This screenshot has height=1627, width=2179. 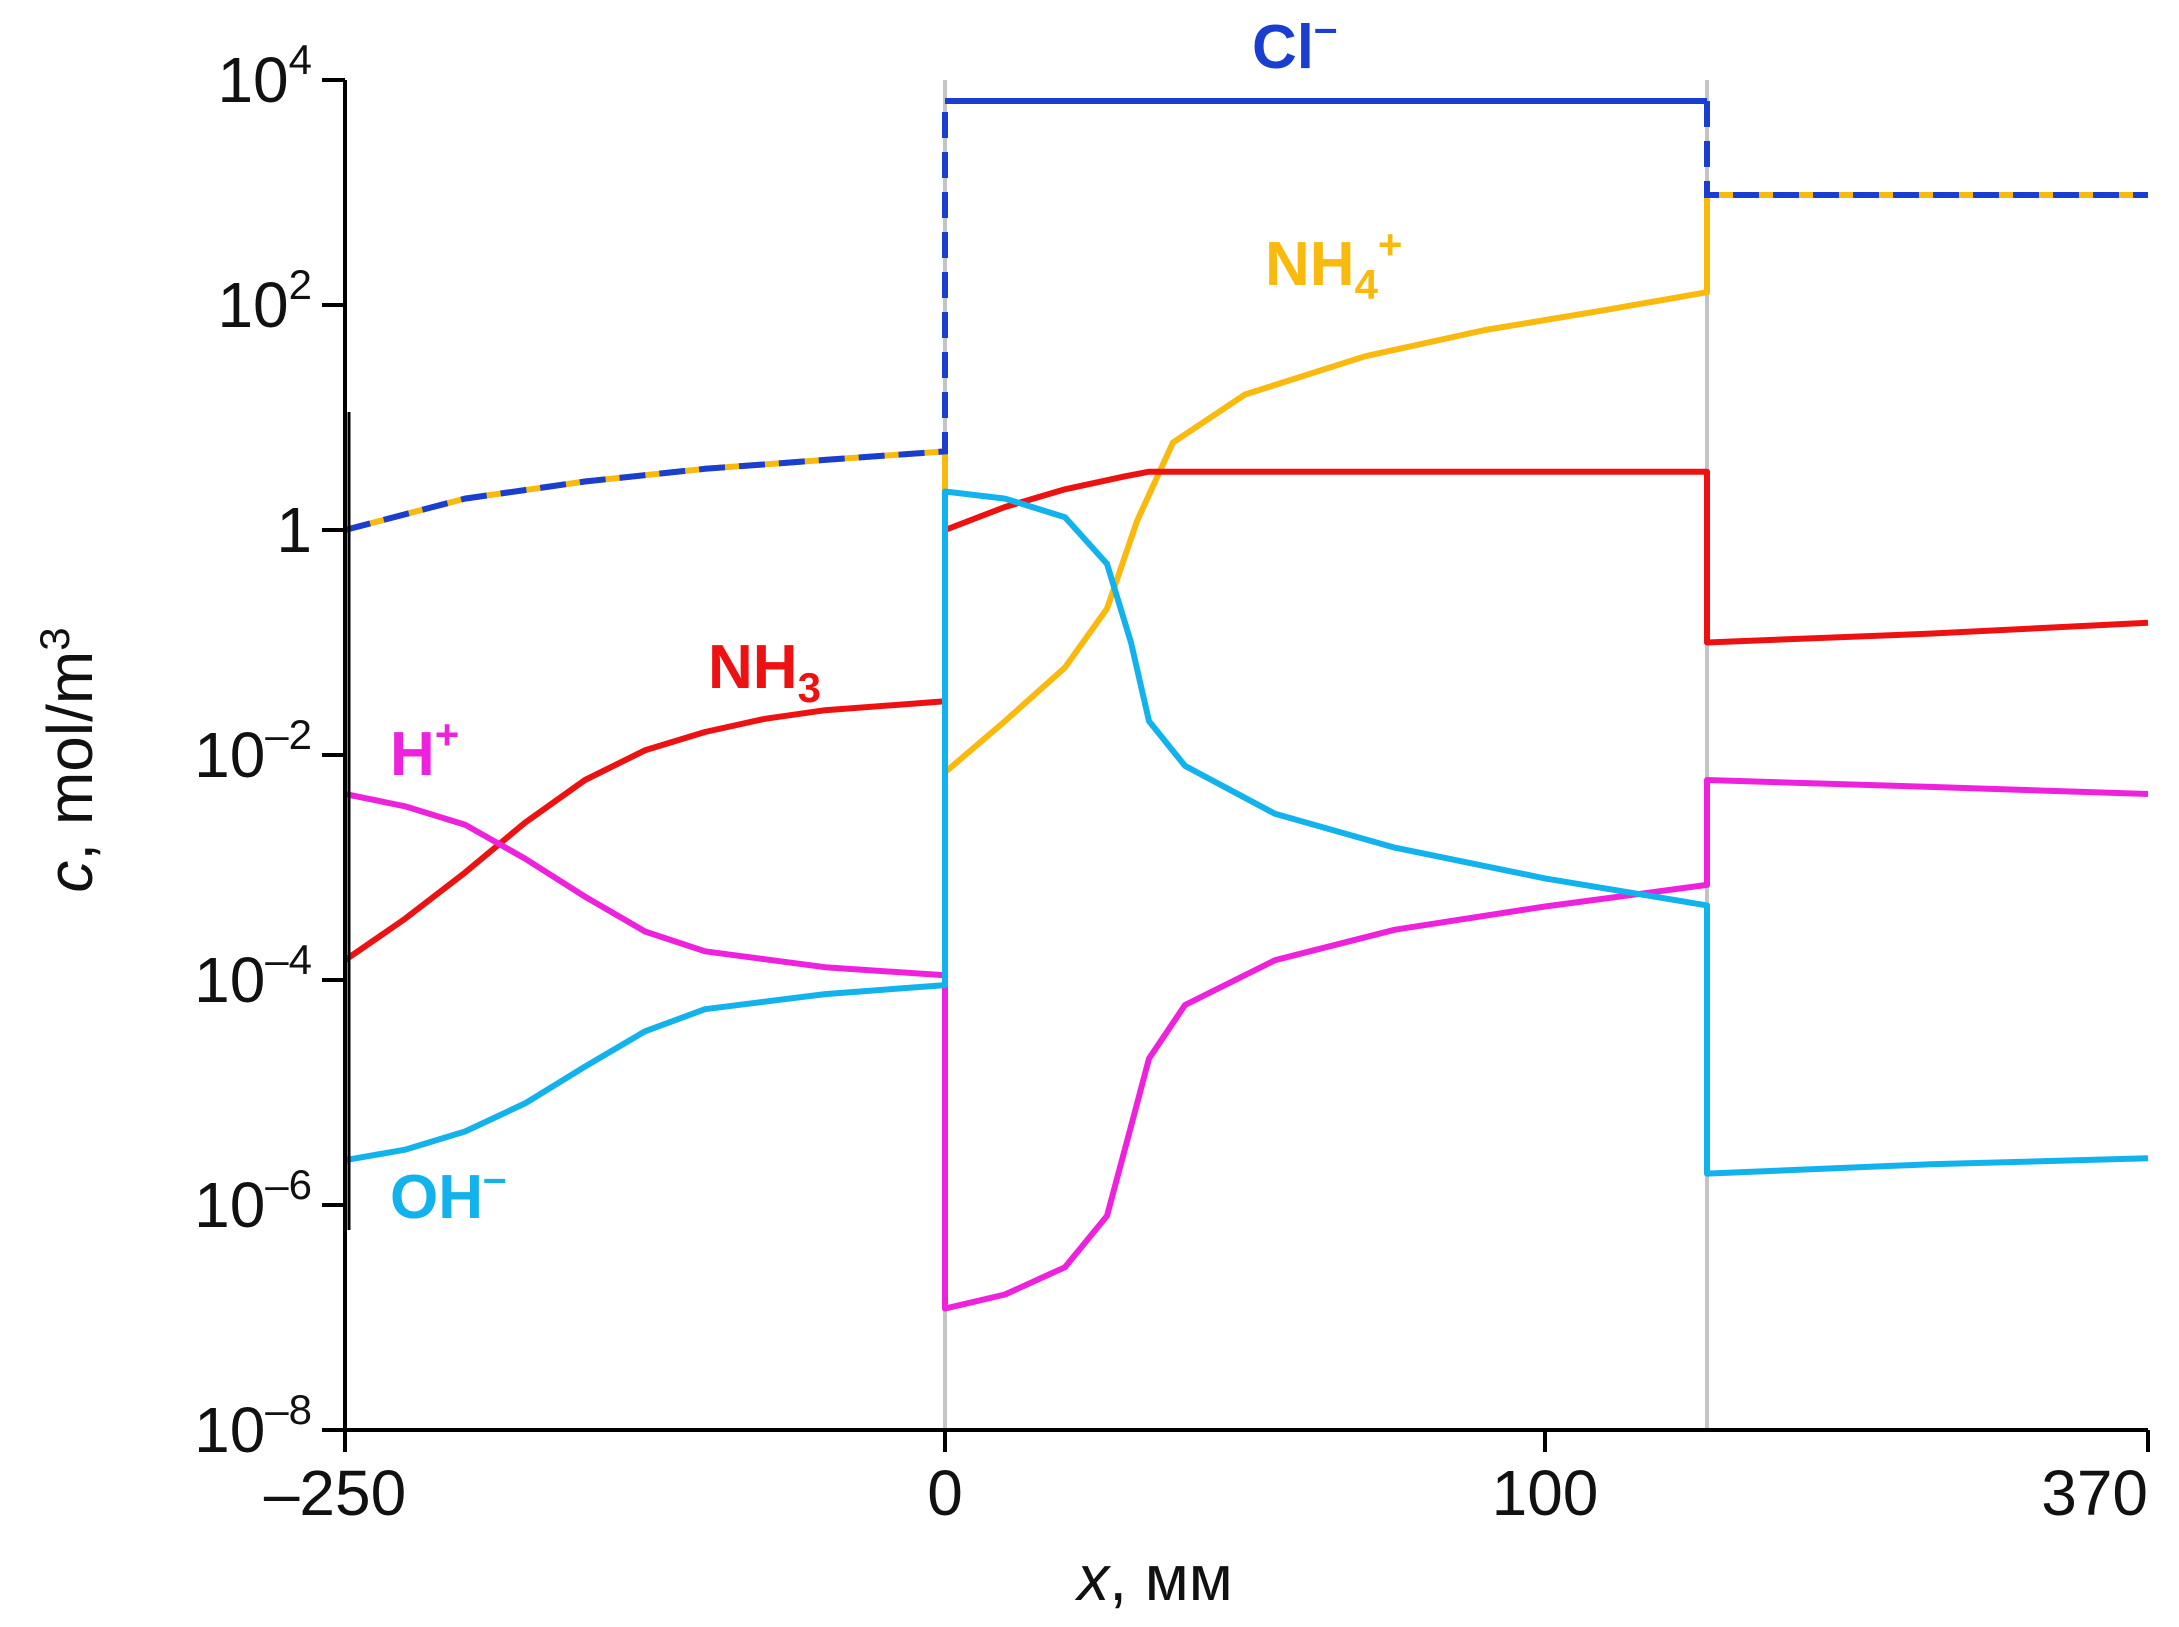 What do you see at coordinates (1545, 1493) in the screenshot?
I see `x-tick-label: 100` at bounding box center [1545, 1493].